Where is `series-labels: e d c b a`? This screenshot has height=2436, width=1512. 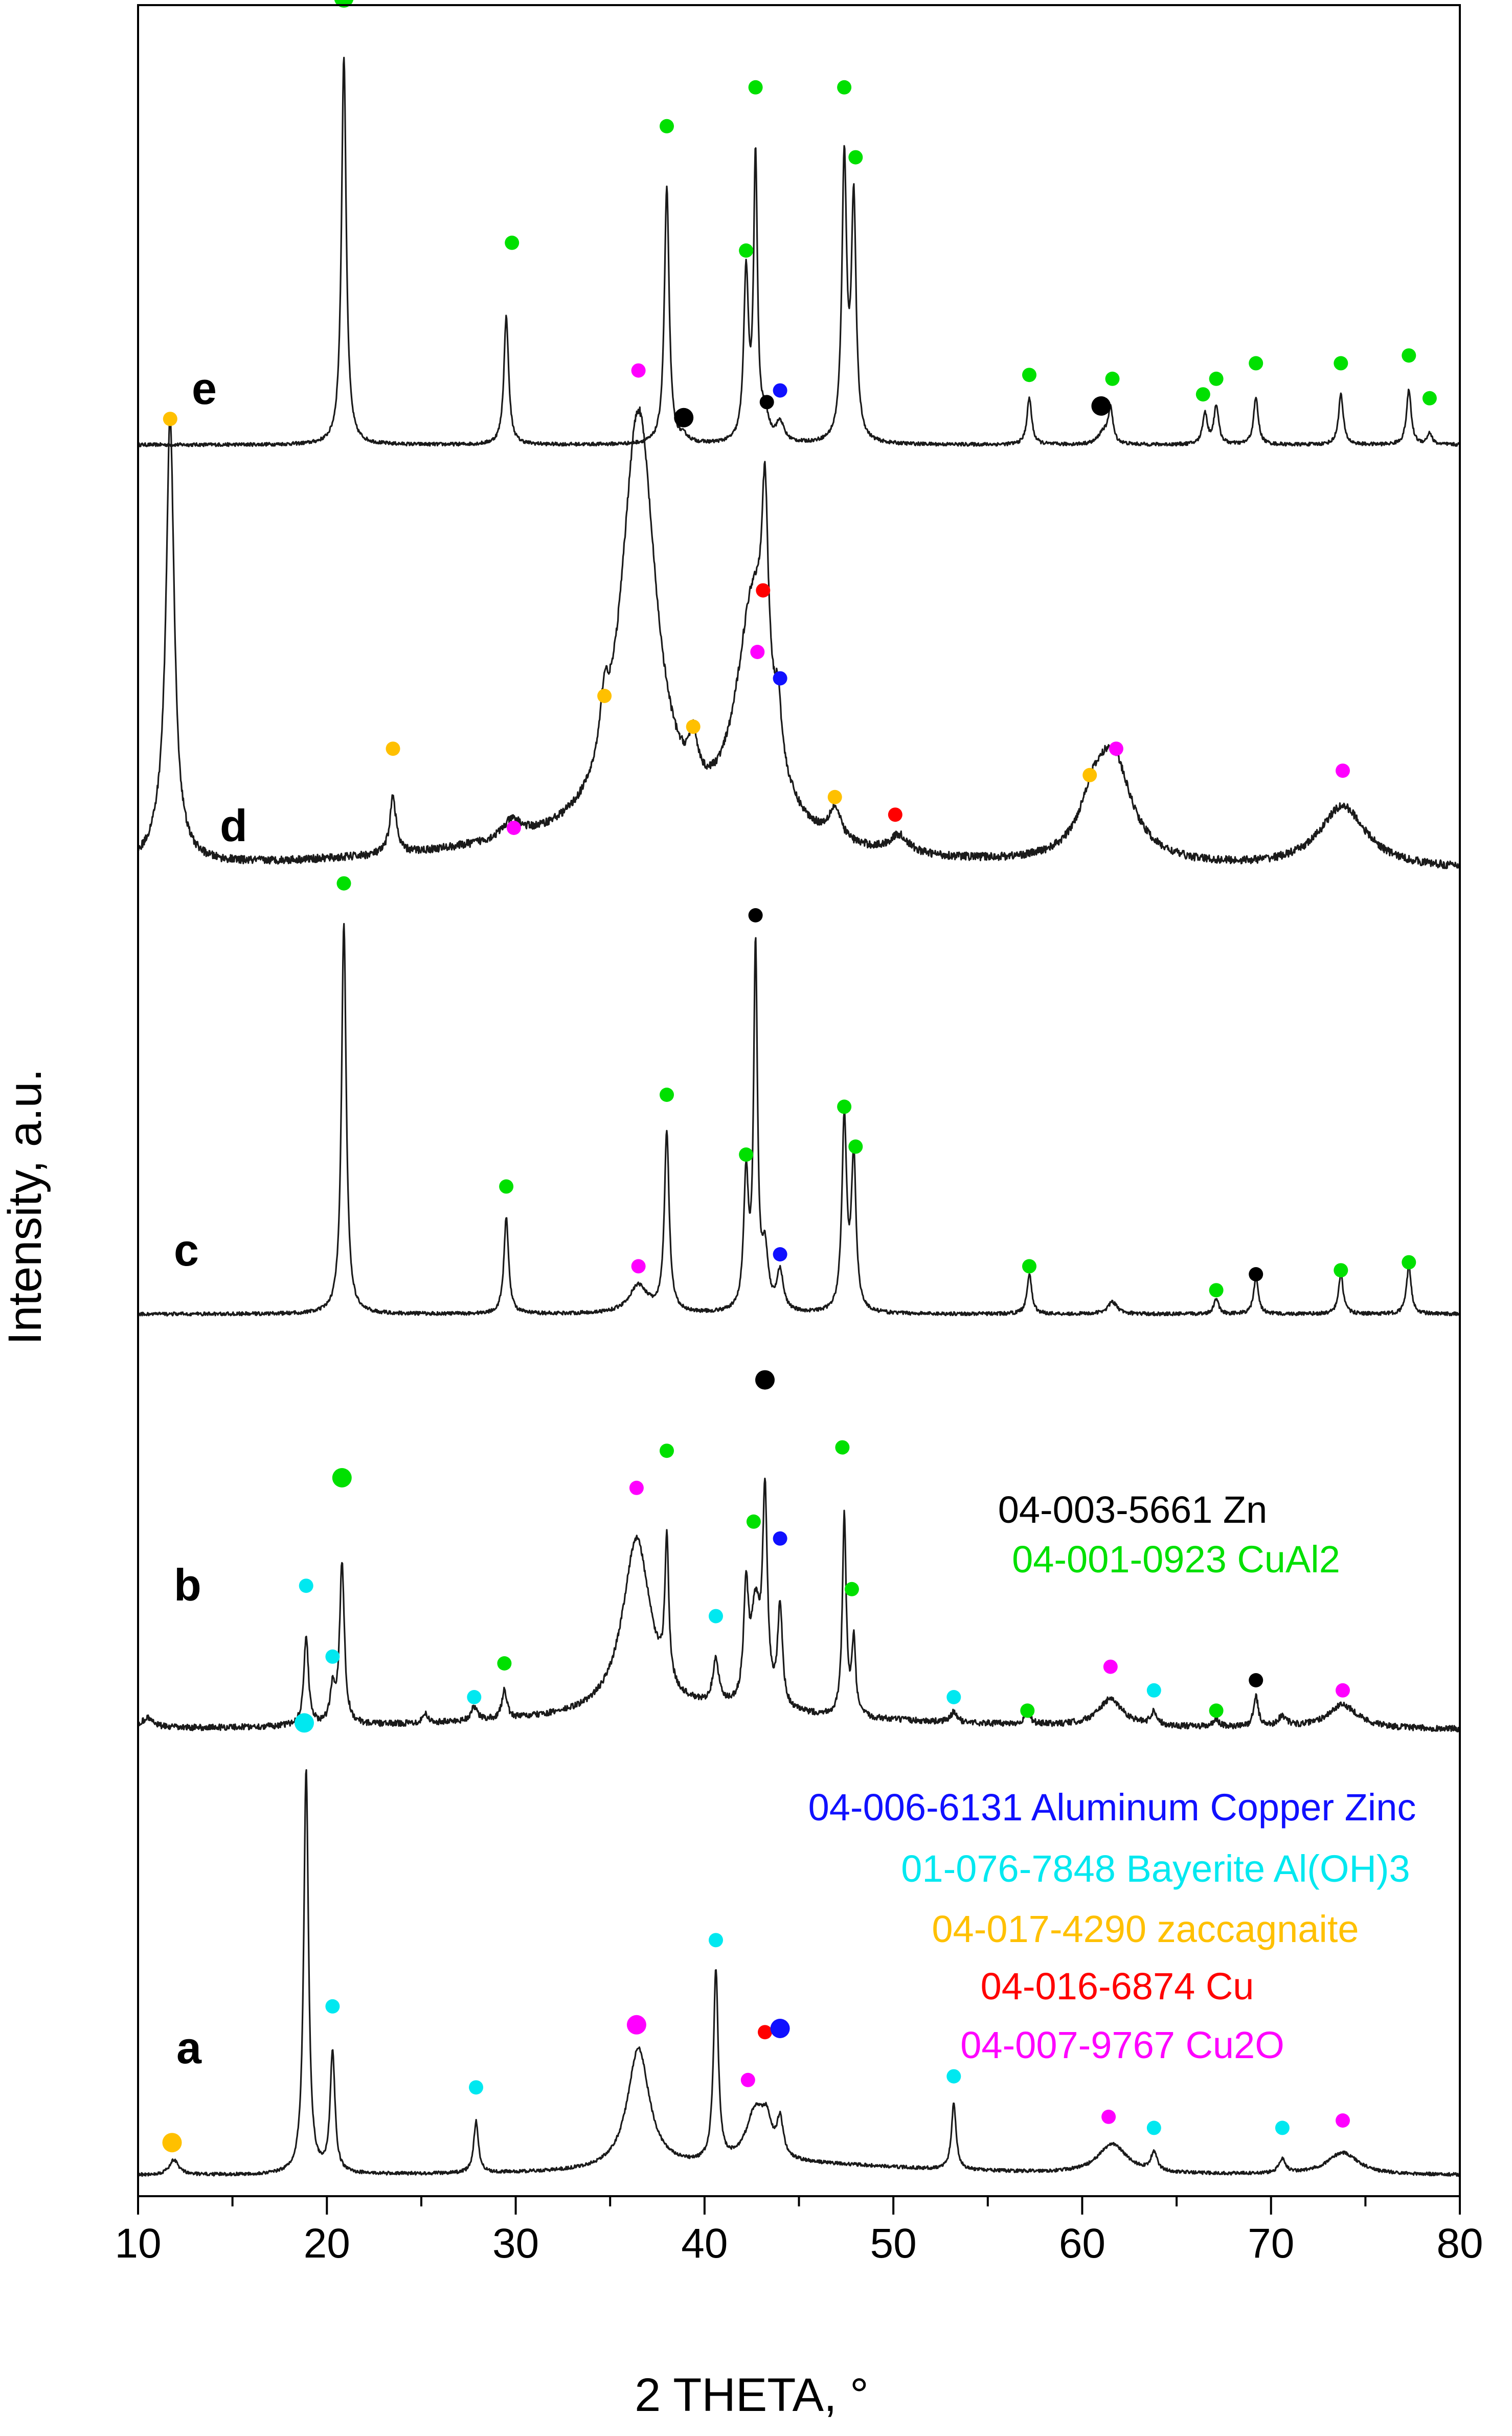
series-labels: e d c b a is located at coordinates (210, 1218).